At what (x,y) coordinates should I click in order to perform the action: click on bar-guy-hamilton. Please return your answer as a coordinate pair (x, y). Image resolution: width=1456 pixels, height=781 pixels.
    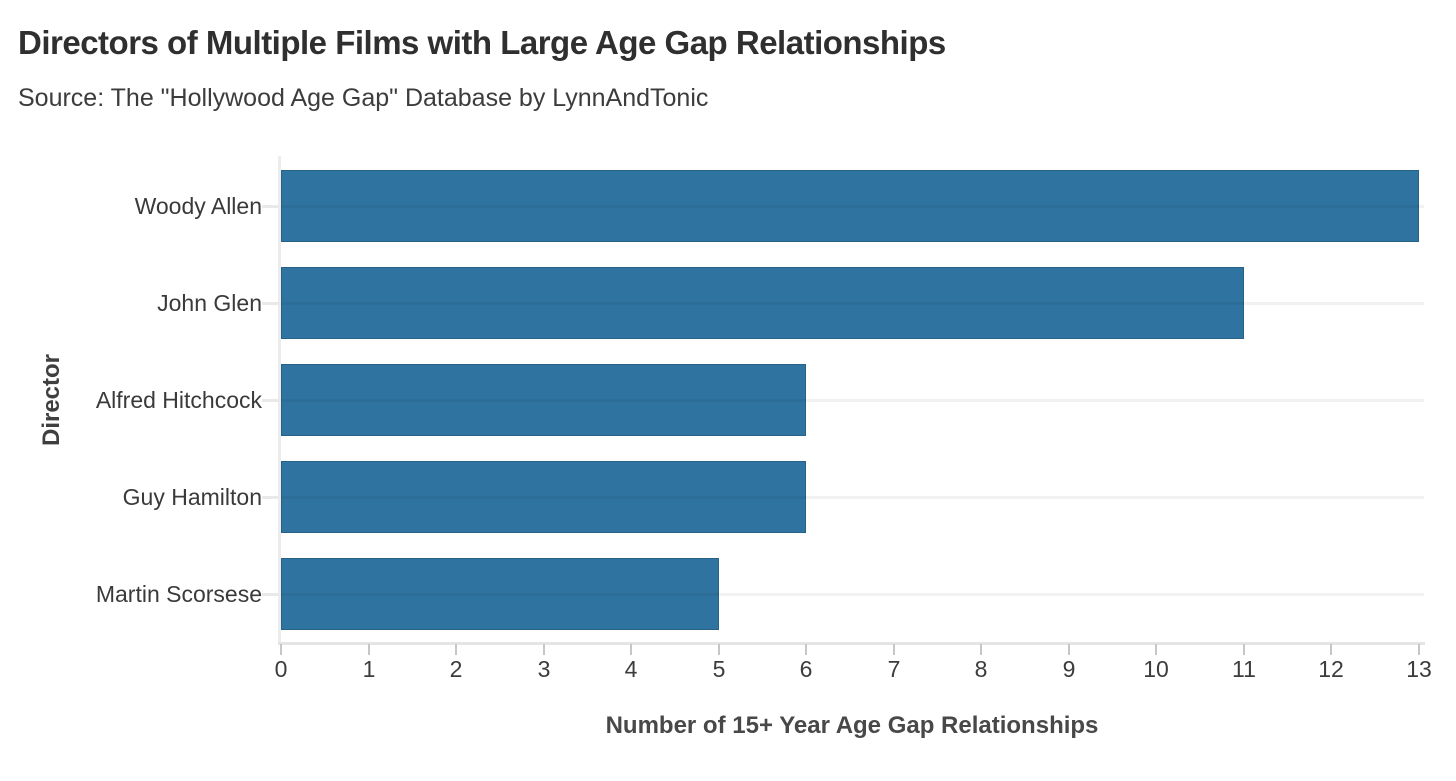
    Looking at the image, I should click on (543, 497).